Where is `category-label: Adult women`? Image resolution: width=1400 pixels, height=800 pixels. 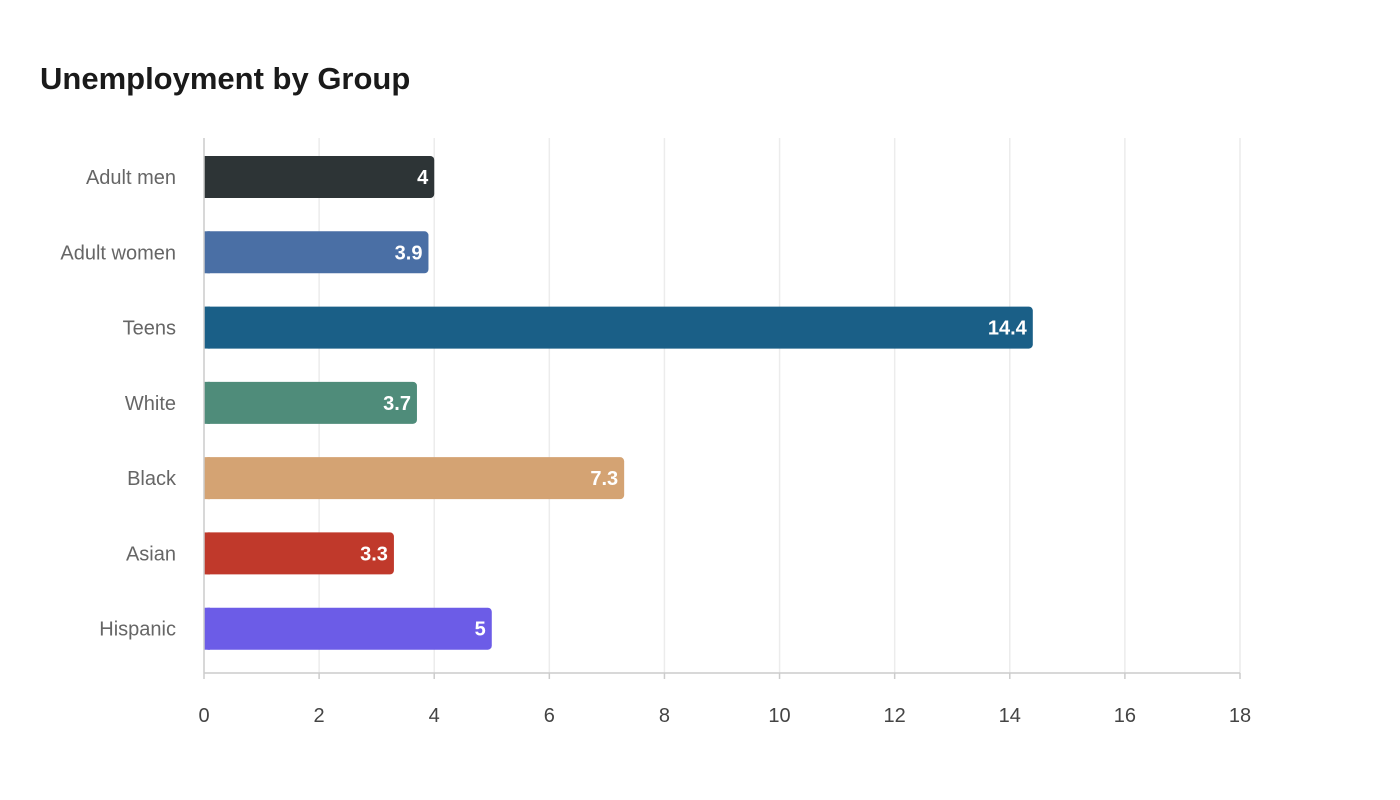
category-label: Adult women is located at coordinates (118, 253).